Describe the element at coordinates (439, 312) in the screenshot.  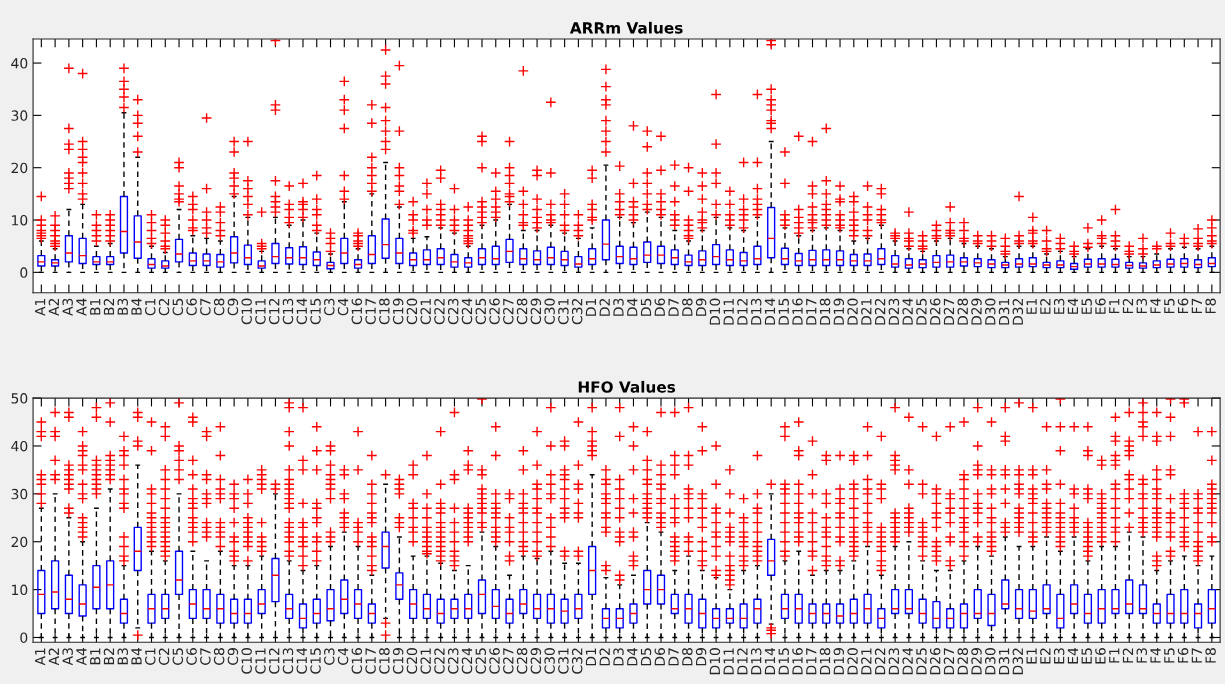
I see `x-tick-label: C22` at that location.